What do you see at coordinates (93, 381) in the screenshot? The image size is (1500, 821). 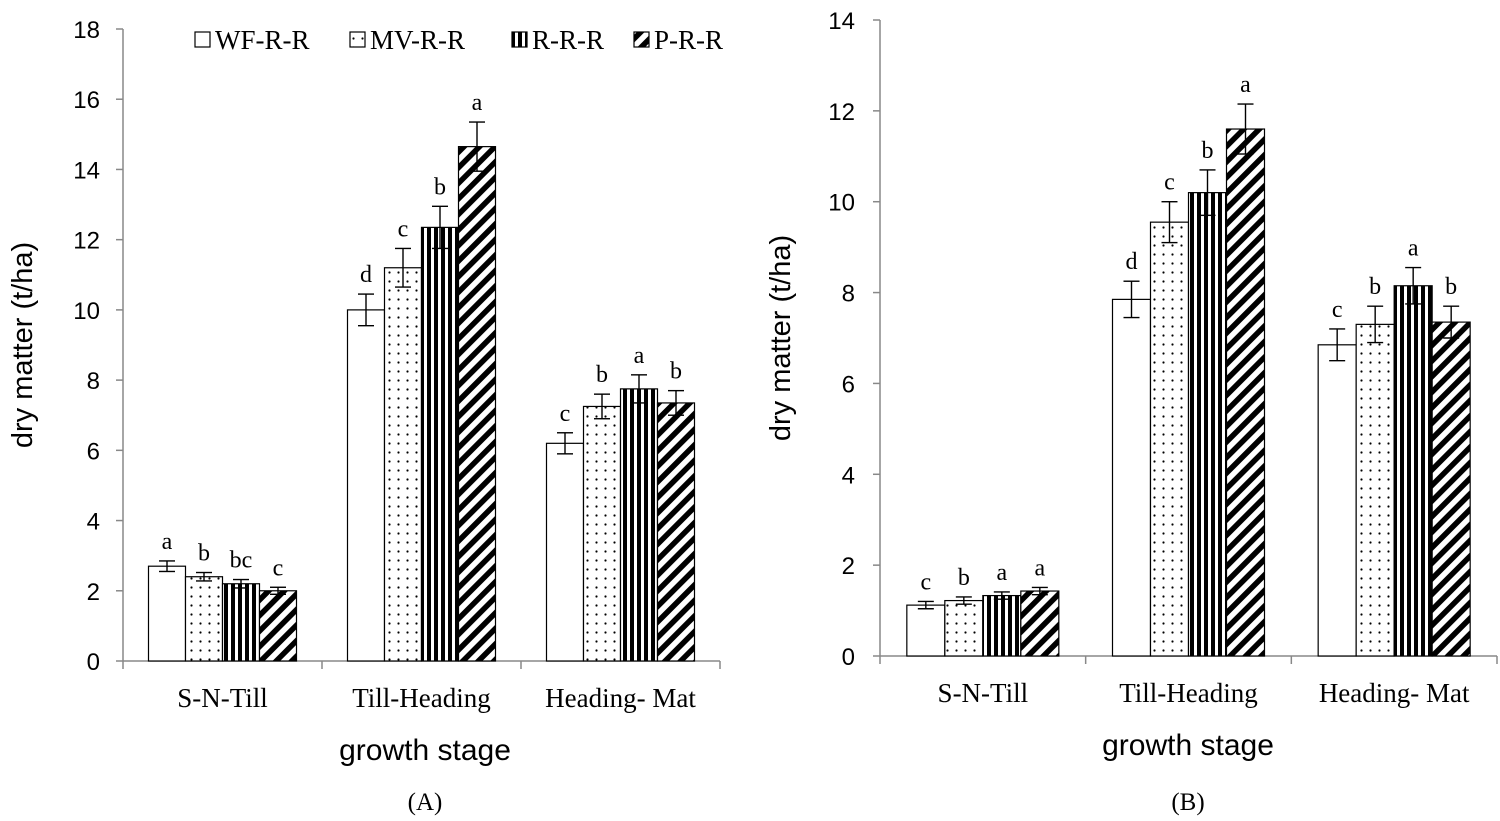 I see `chart-a-y-tick-label: 8` at bounding box center [93, 381].